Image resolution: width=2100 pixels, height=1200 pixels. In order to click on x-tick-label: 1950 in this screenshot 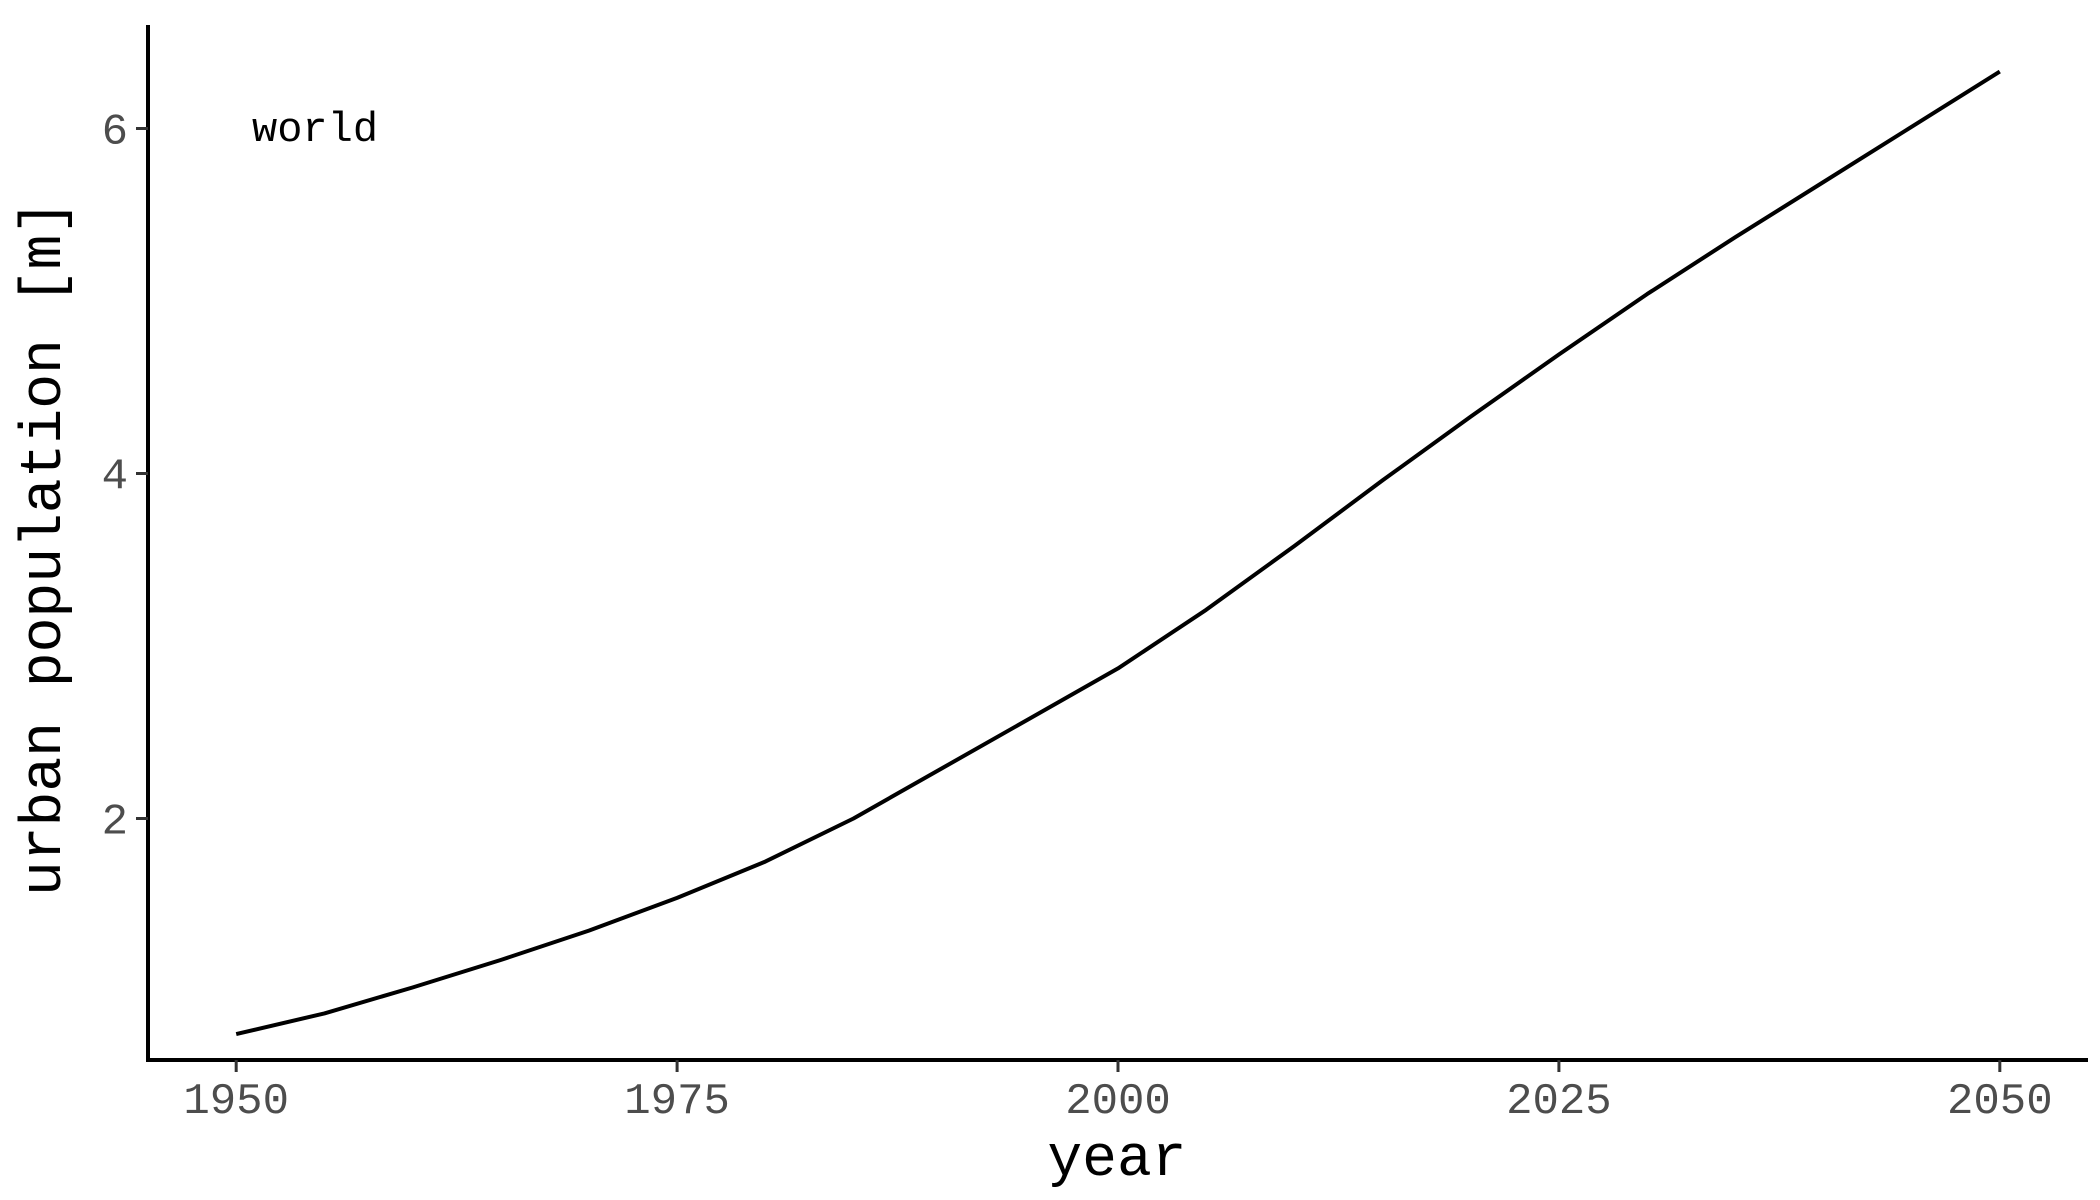, I will do `click(236, 1102)`.